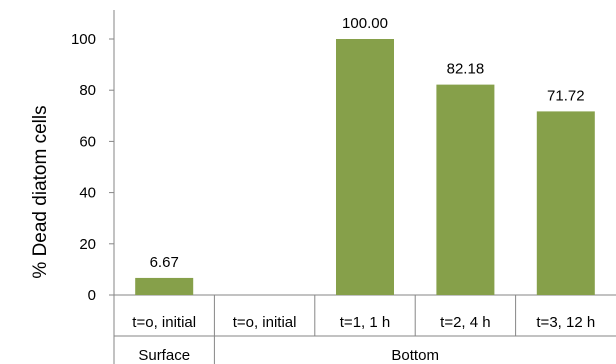  Describe the element at coordinates (365, 23) in the screenshot. I see `data-label: 100.00` at that location.